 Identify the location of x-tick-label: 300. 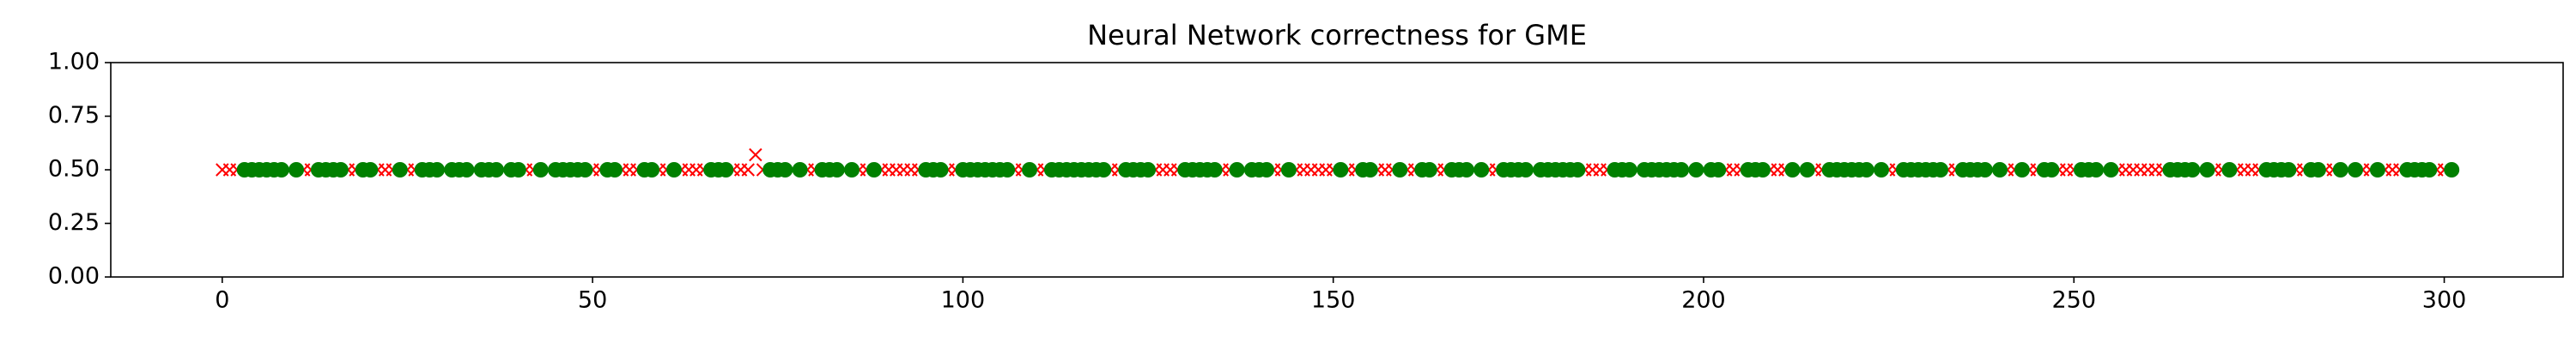
(2444, 300).